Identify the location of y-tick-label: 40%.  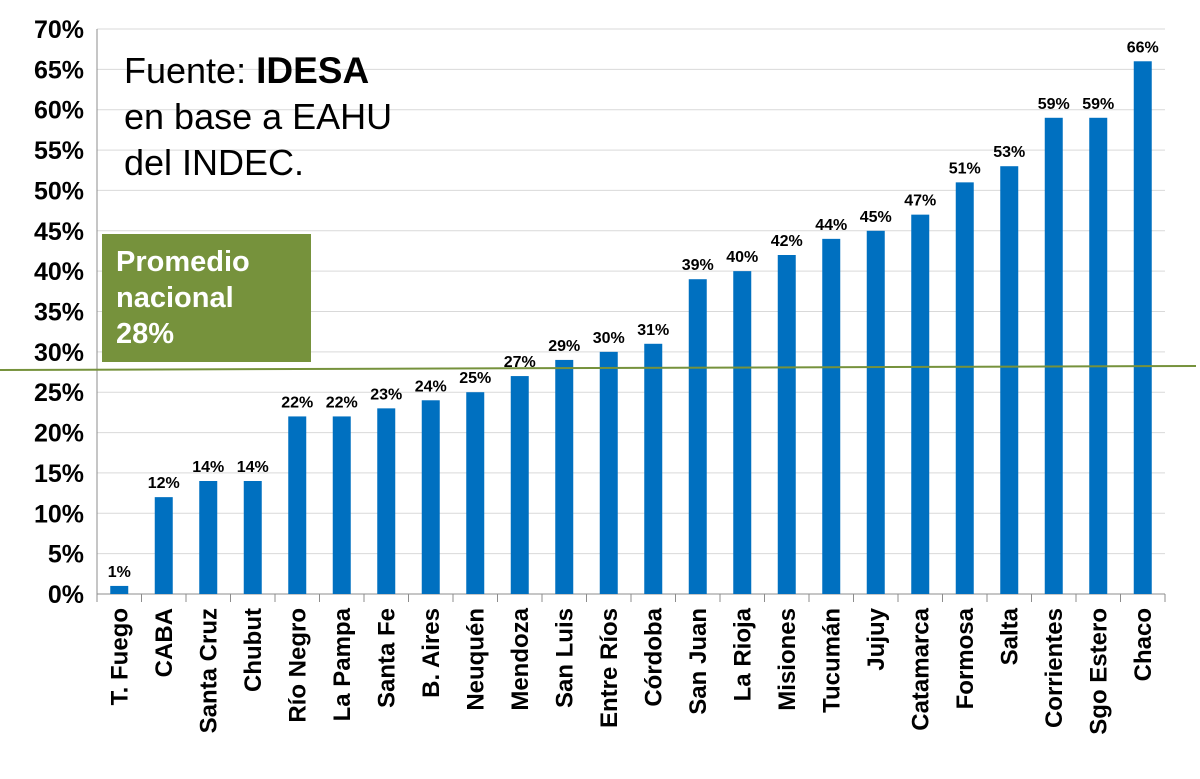
(59, 272).